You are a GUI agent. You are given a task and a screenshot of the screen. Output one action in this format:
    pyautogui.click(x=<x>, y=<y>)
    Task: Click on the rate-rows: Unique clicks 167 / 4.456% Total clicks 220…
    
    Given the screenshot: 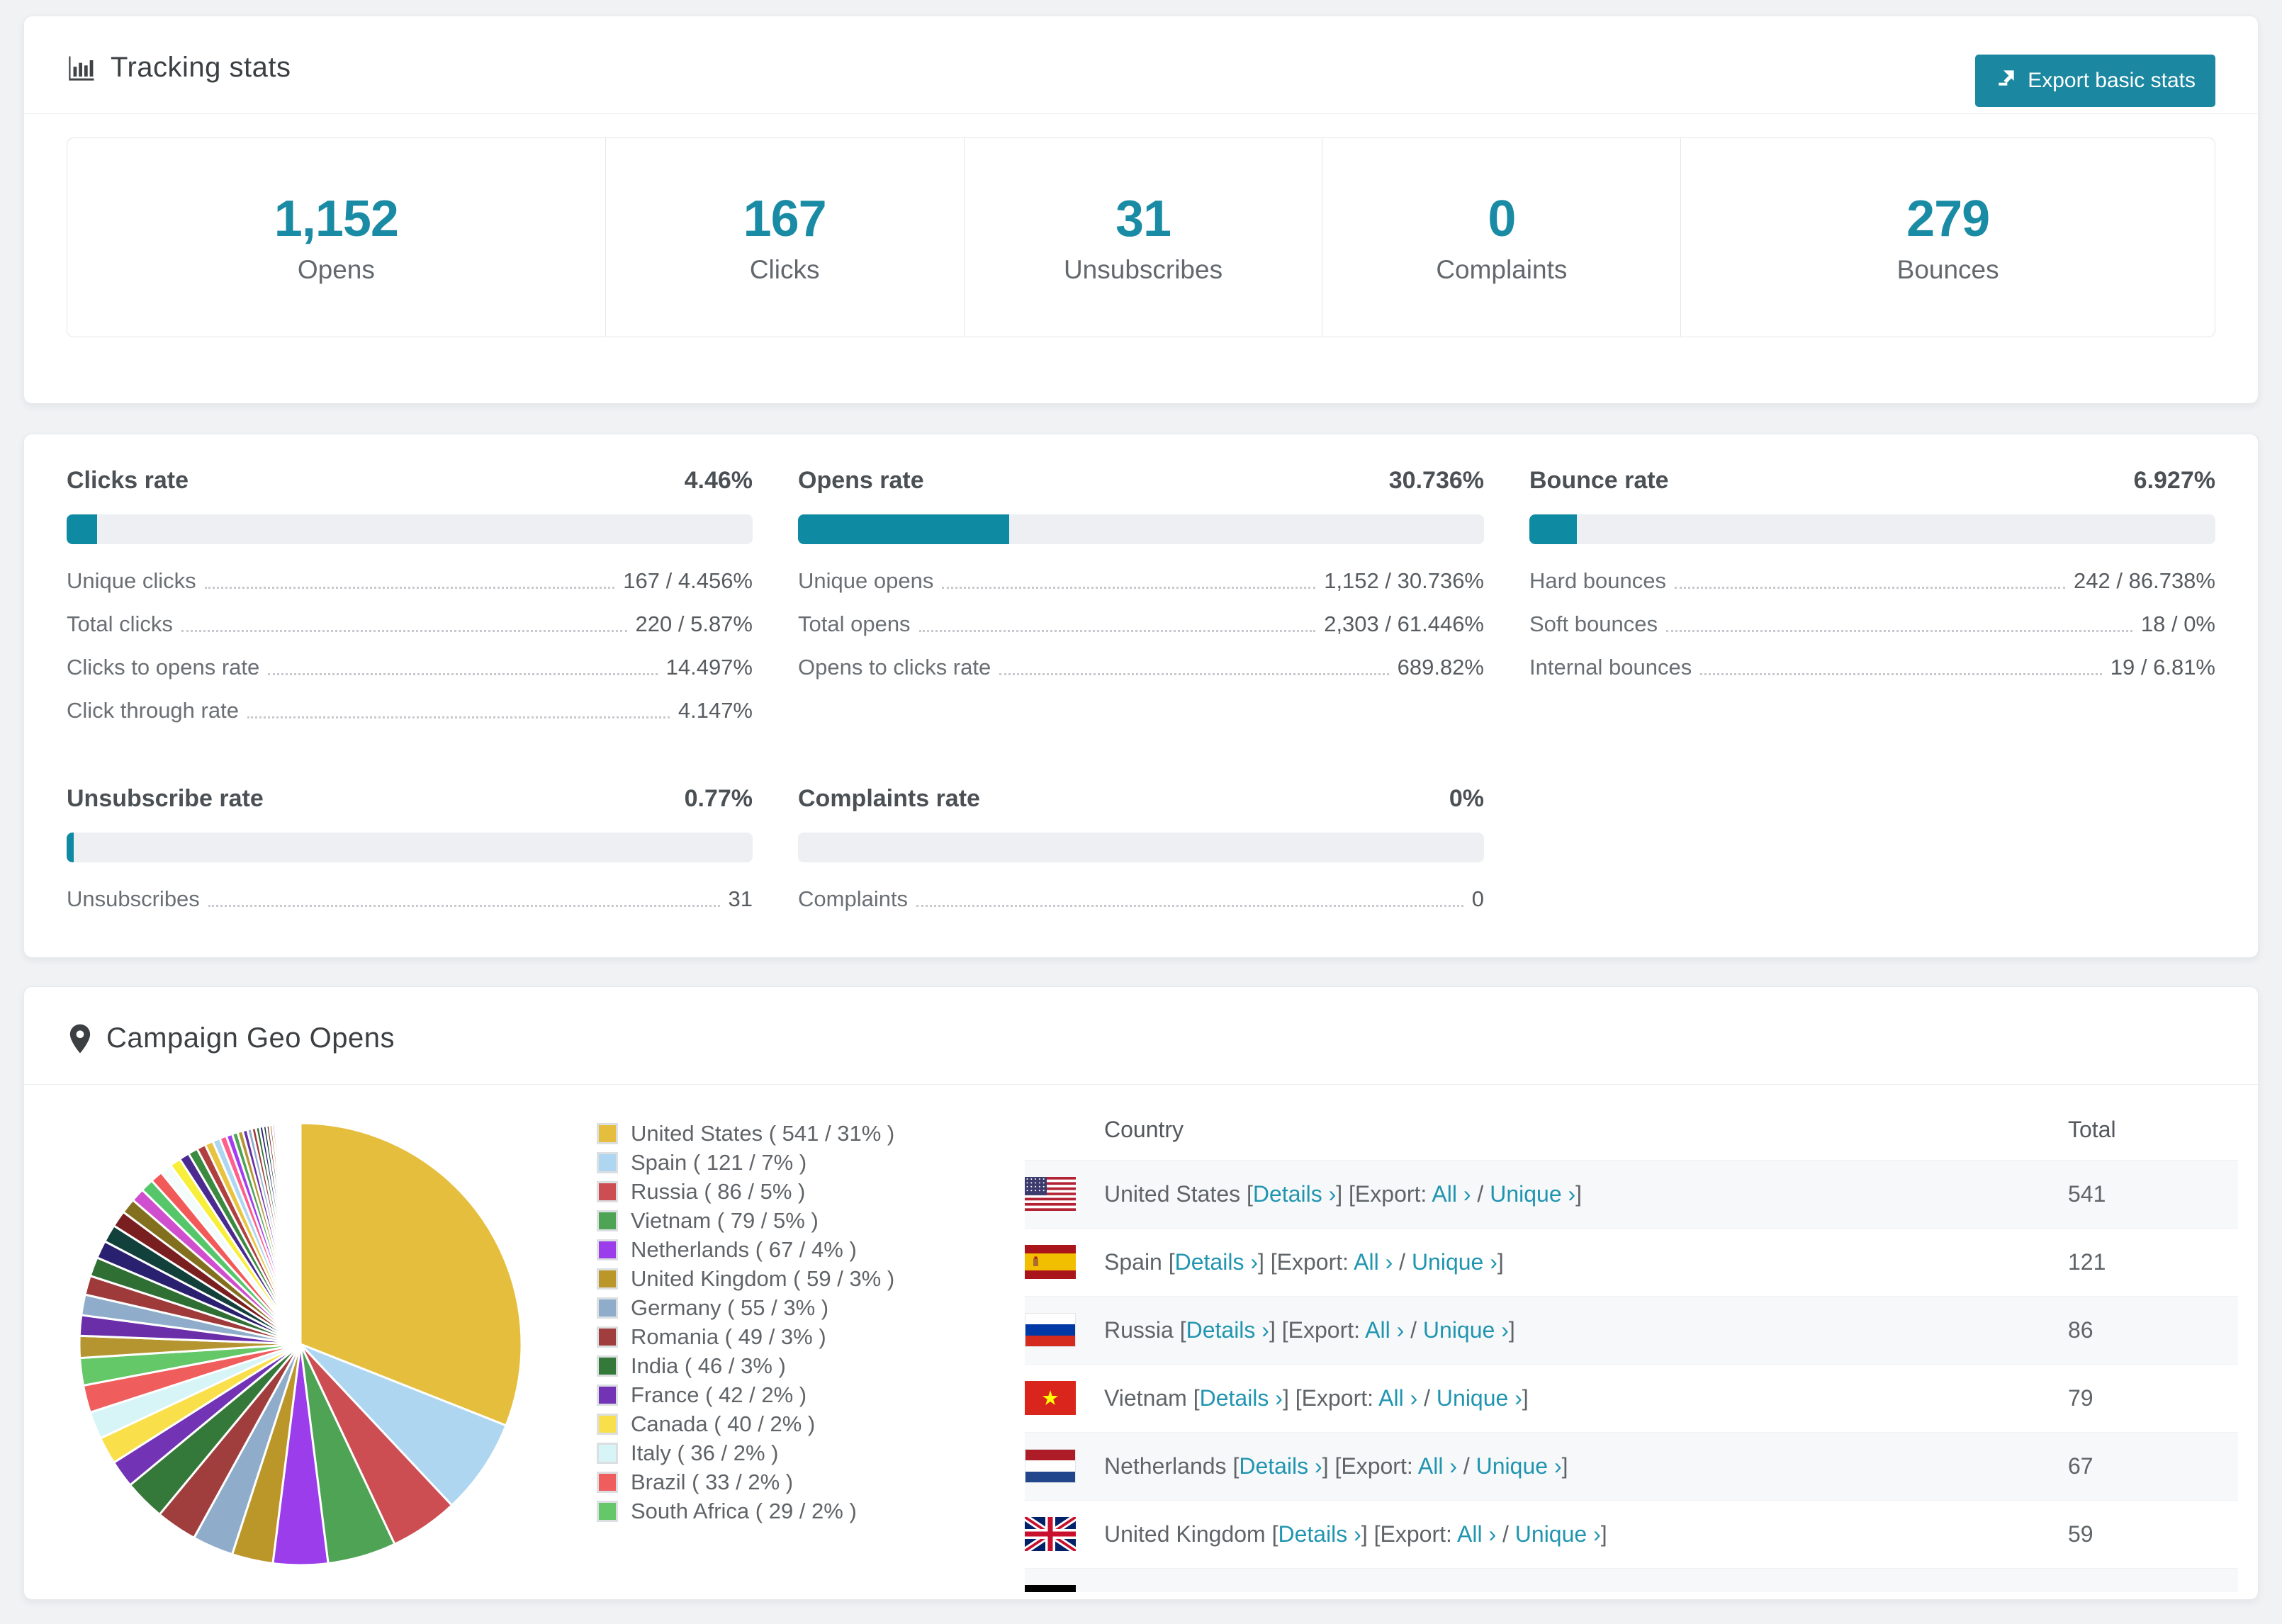 What is the action you would take?
    pyautogui.click(x=410, y=646)
    